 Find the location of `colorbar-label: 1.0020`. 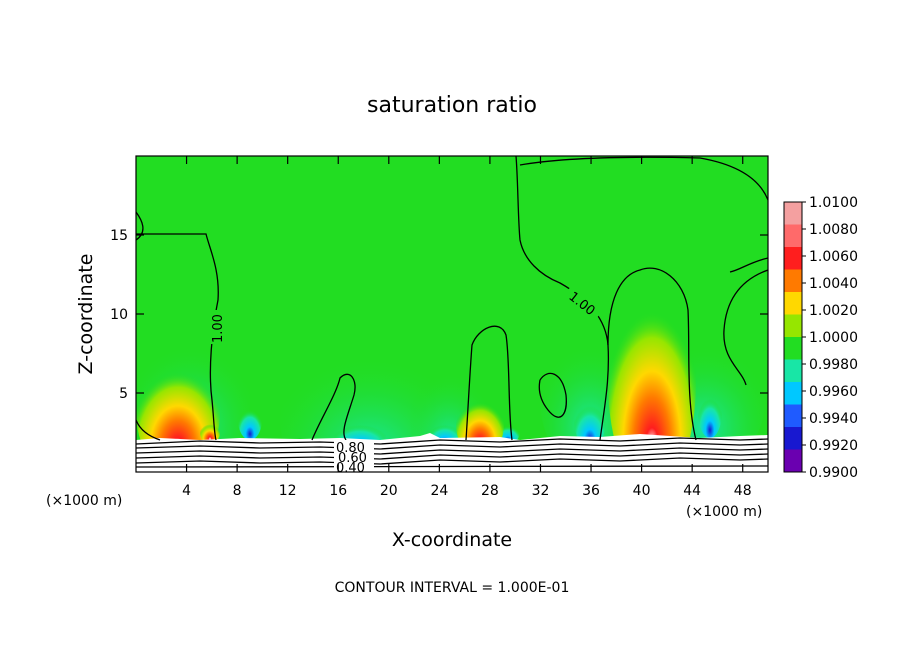

colorbar-label: 1.0020 is located at coordinates (833, 311).